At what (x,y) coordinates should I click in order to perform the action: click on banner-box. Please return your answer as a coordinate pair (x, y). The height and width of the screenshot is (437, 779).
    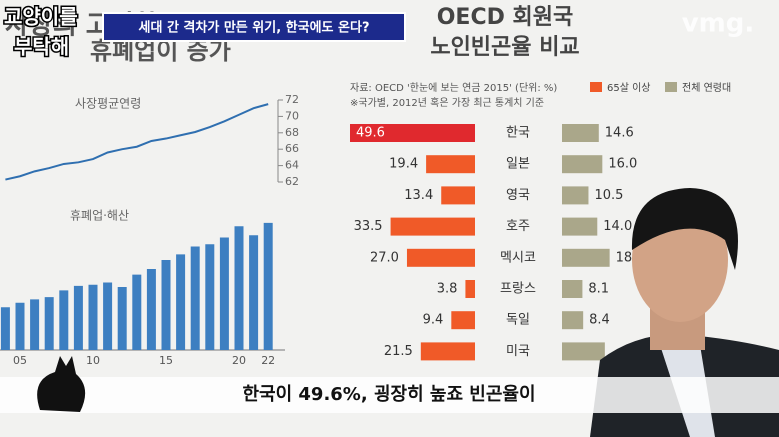
    Looking at the image, I should click on (254, 27).